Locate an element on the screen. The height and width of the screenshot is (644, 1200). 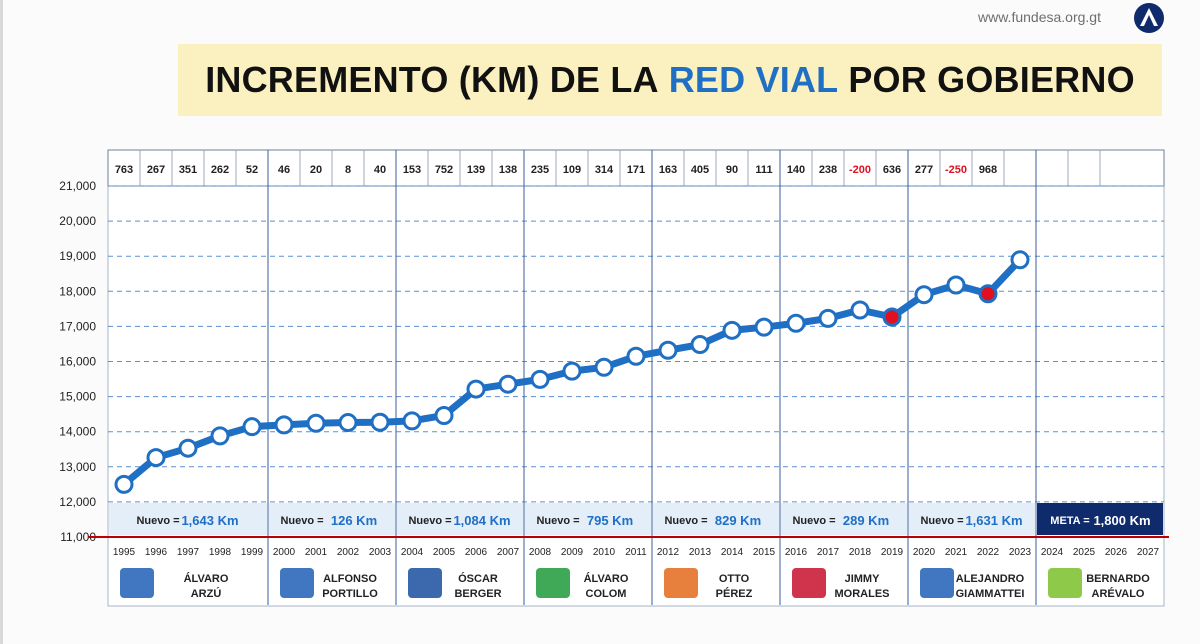
x-tick-label: 2021 is located at coordinates (956, 552).